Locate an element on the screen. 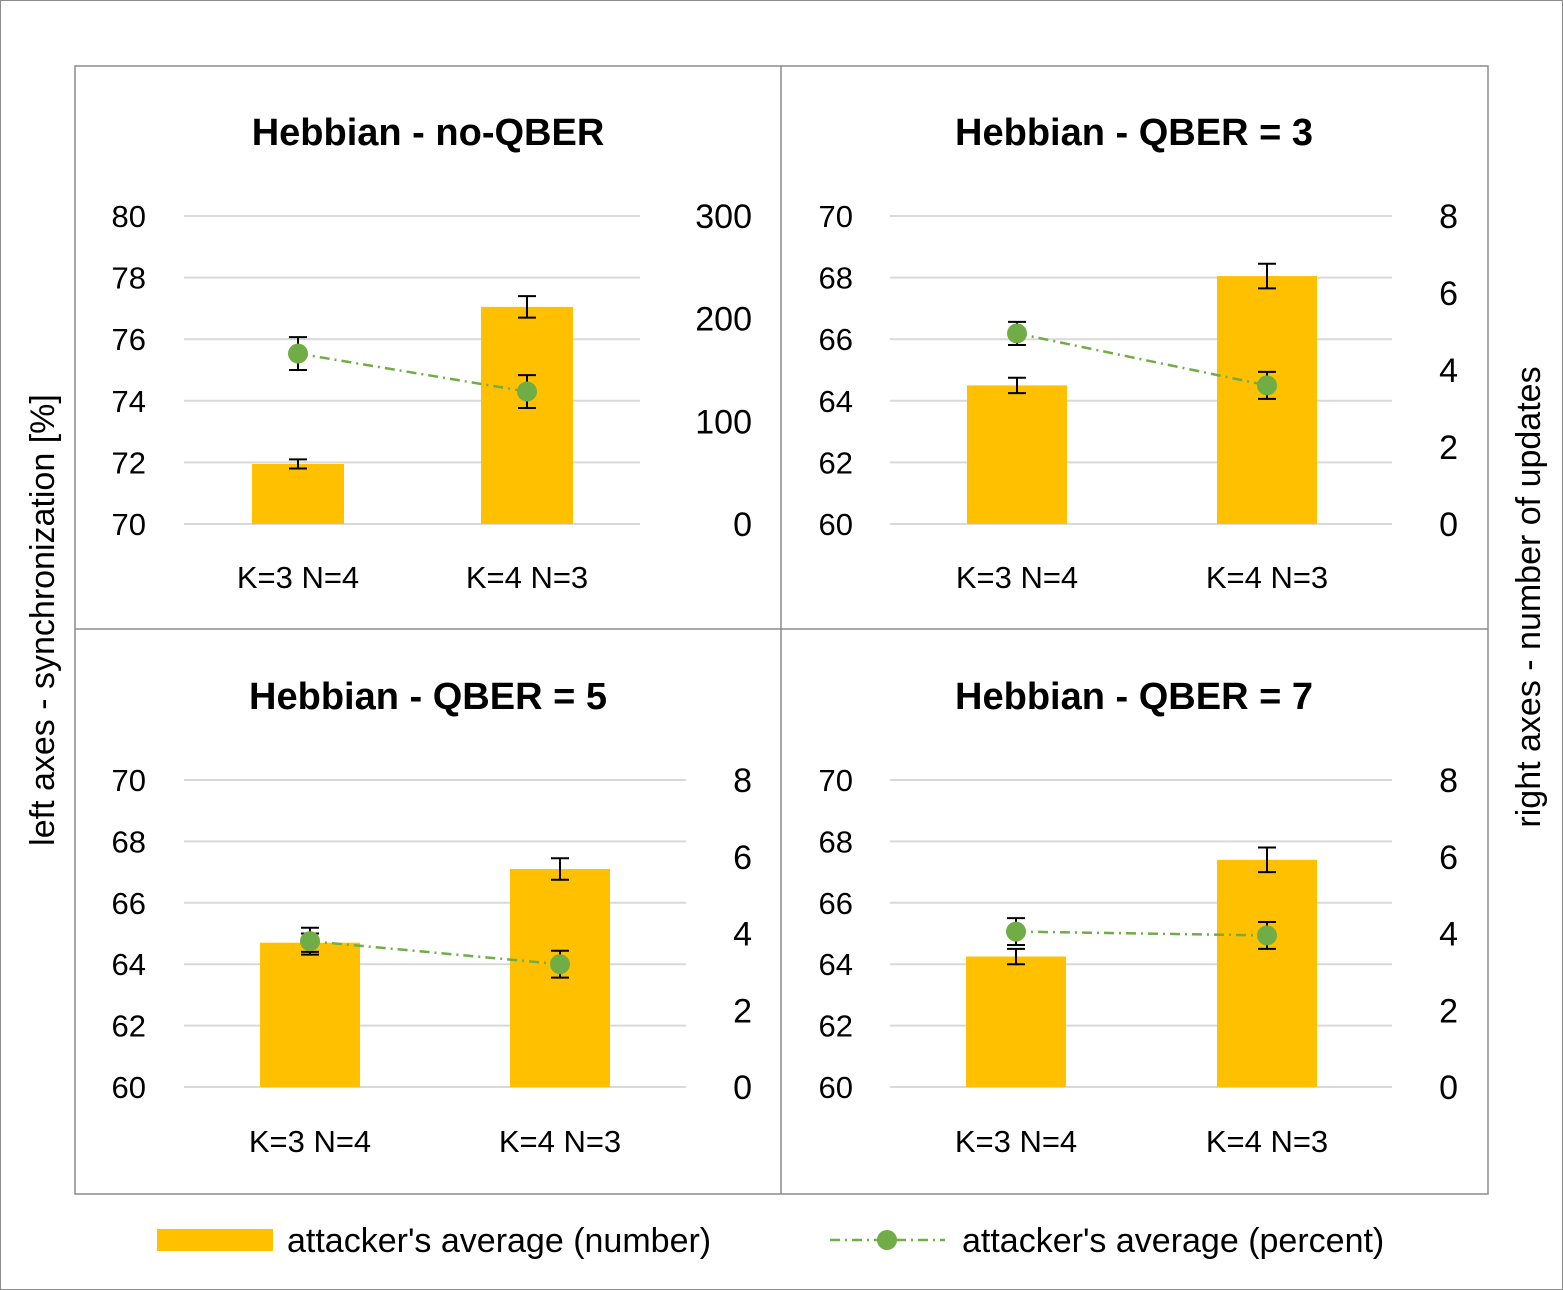 The image size is (1563, 1290). left-tick-label: 72 is located at coordinates (129, 462).